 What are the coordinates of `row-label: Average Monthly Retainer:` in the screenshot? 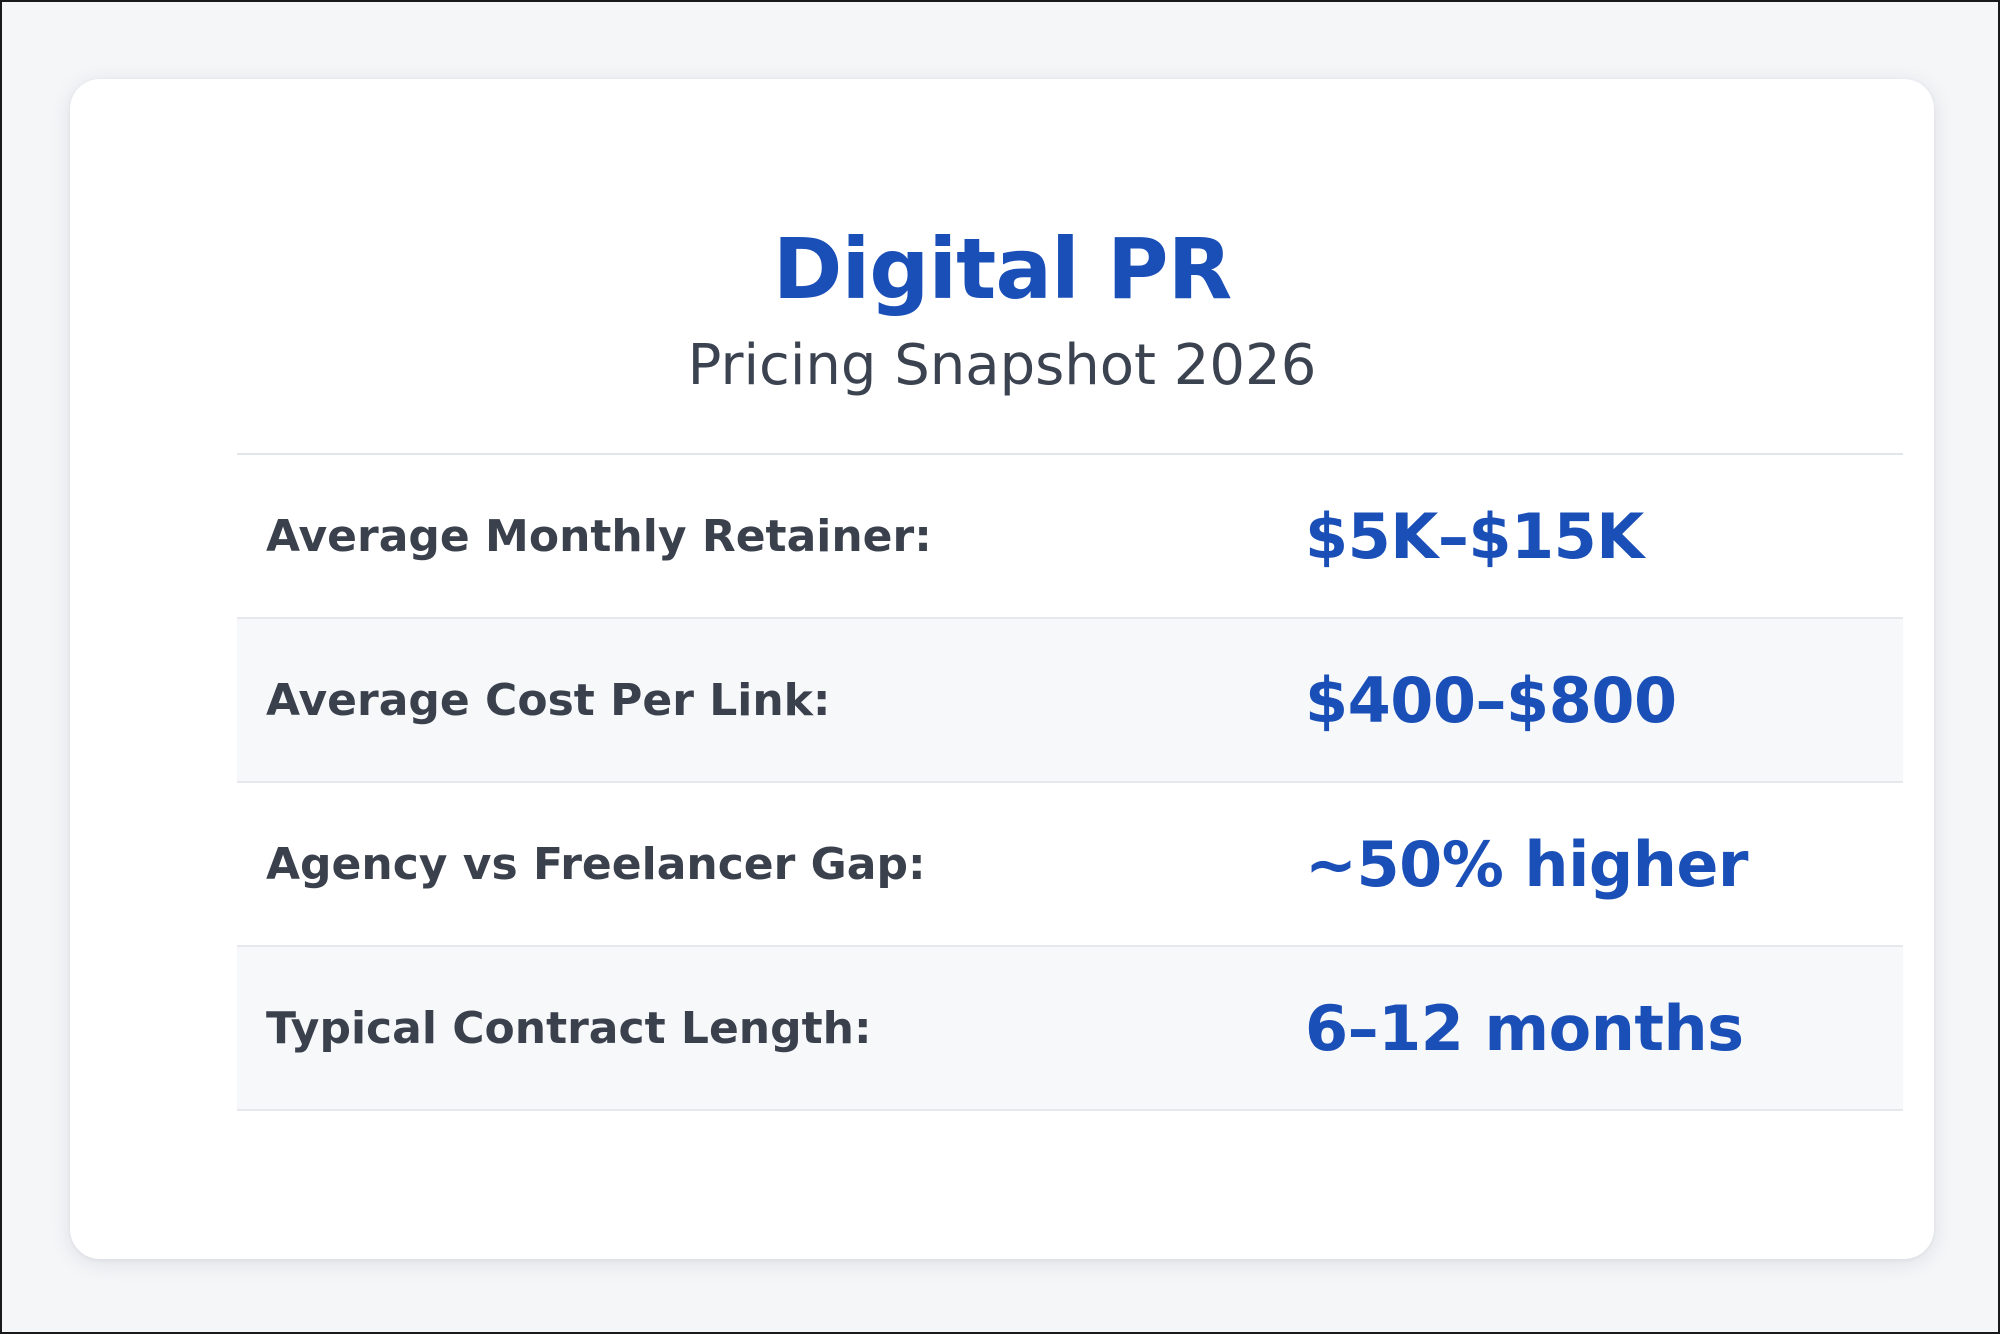 It's located at (599, 536).